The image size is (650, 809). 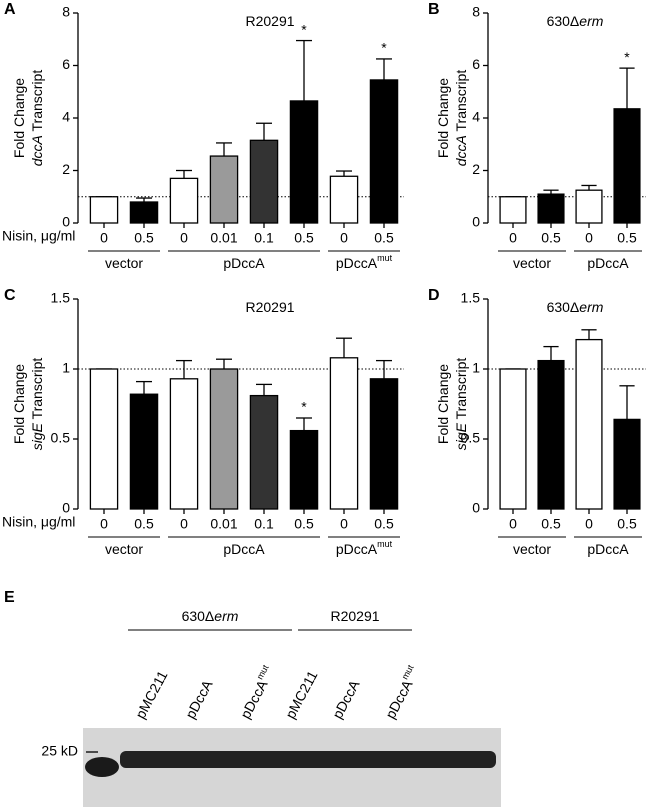 What do you see at coordinates (210, 616) in the screenshot?
I see `group-label: 630Δerm` at bounding box center [210, 616].